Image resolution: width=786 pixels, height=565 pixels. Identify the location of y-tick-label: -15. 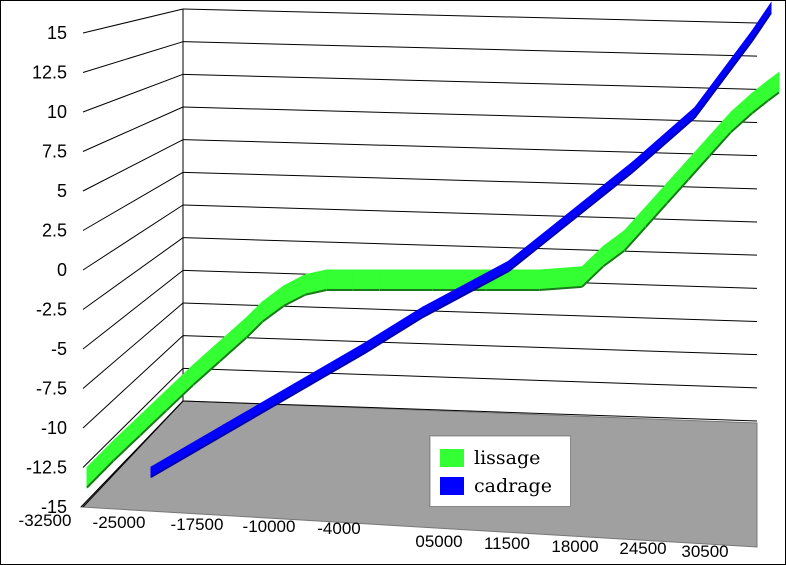
(54, 507).